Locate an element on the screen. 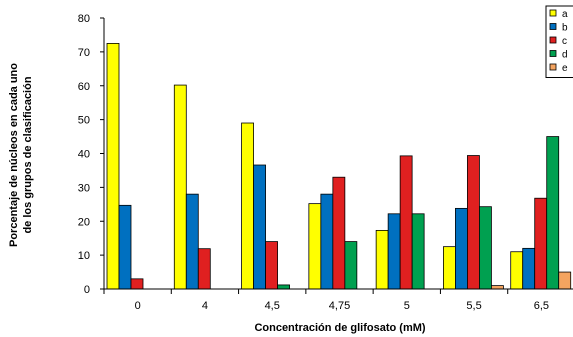  legend-label-b: b is located at coordinates (565, 28).